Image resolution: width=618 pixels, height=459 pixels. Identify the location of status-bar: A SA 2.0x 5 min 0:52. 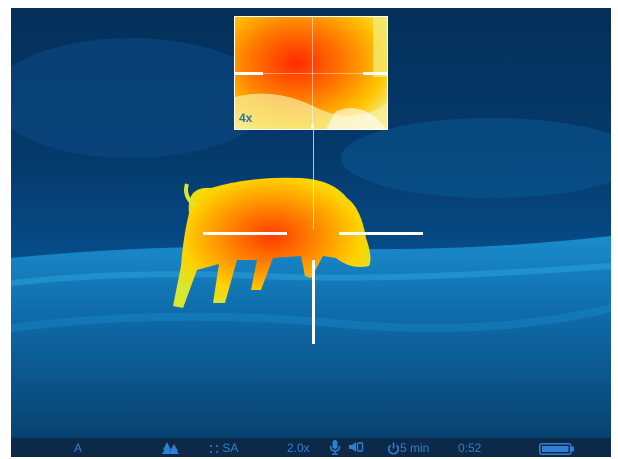
(311, 447).